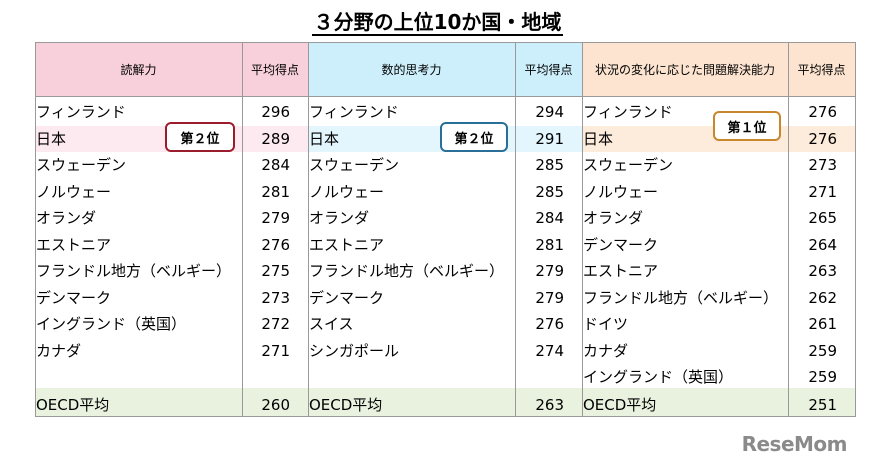 The image size is (875, 468). Describe the element at coordinates (794, 444) in the screenshot. I see `logo: ReseMom` at that location.